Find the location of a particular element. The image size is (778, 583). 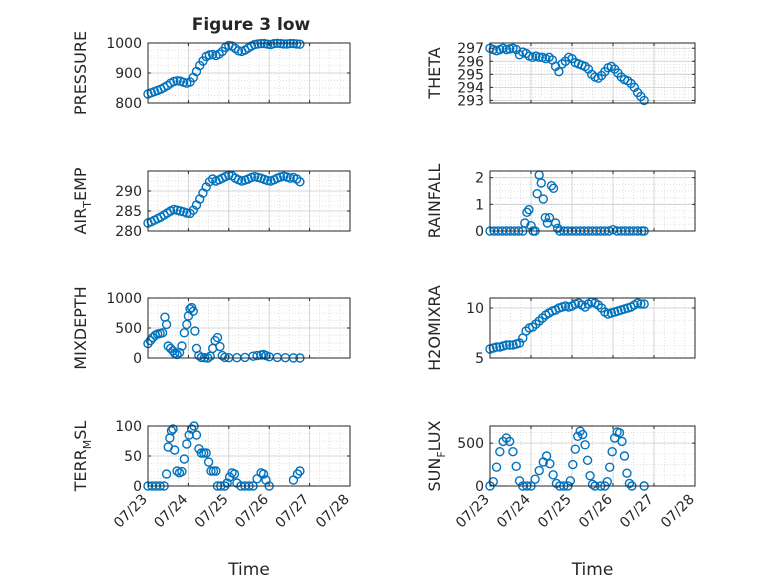

y-axis-label: RAINFALL is located at coordinates (434, 201).